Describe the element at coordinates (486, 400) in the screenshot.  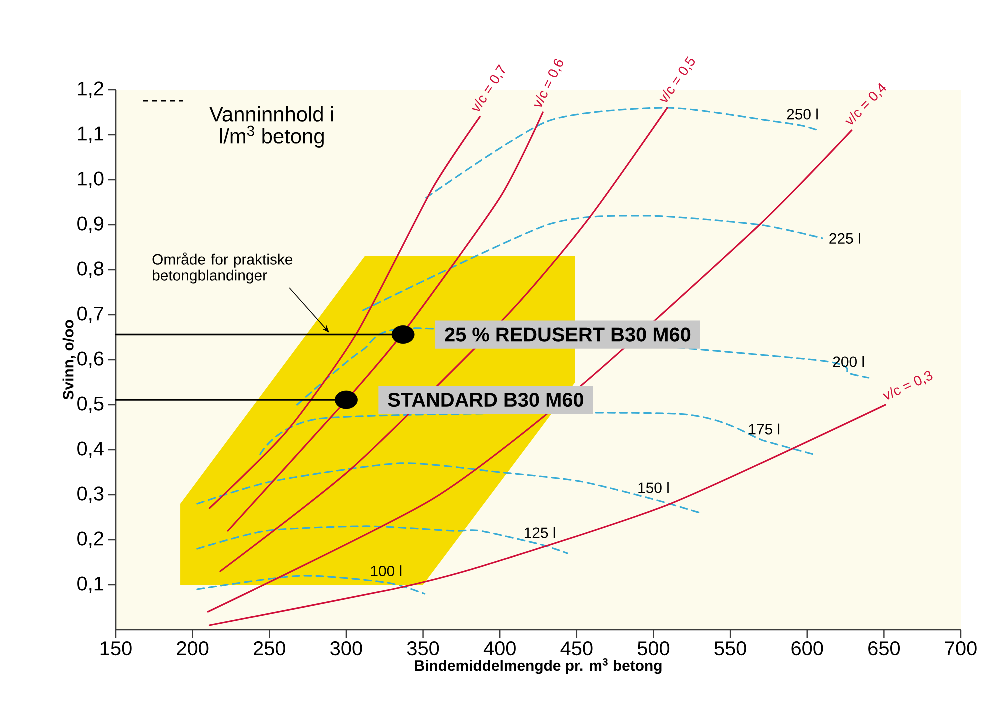
I see `annotation: STANDARD B30 M60` at that location.